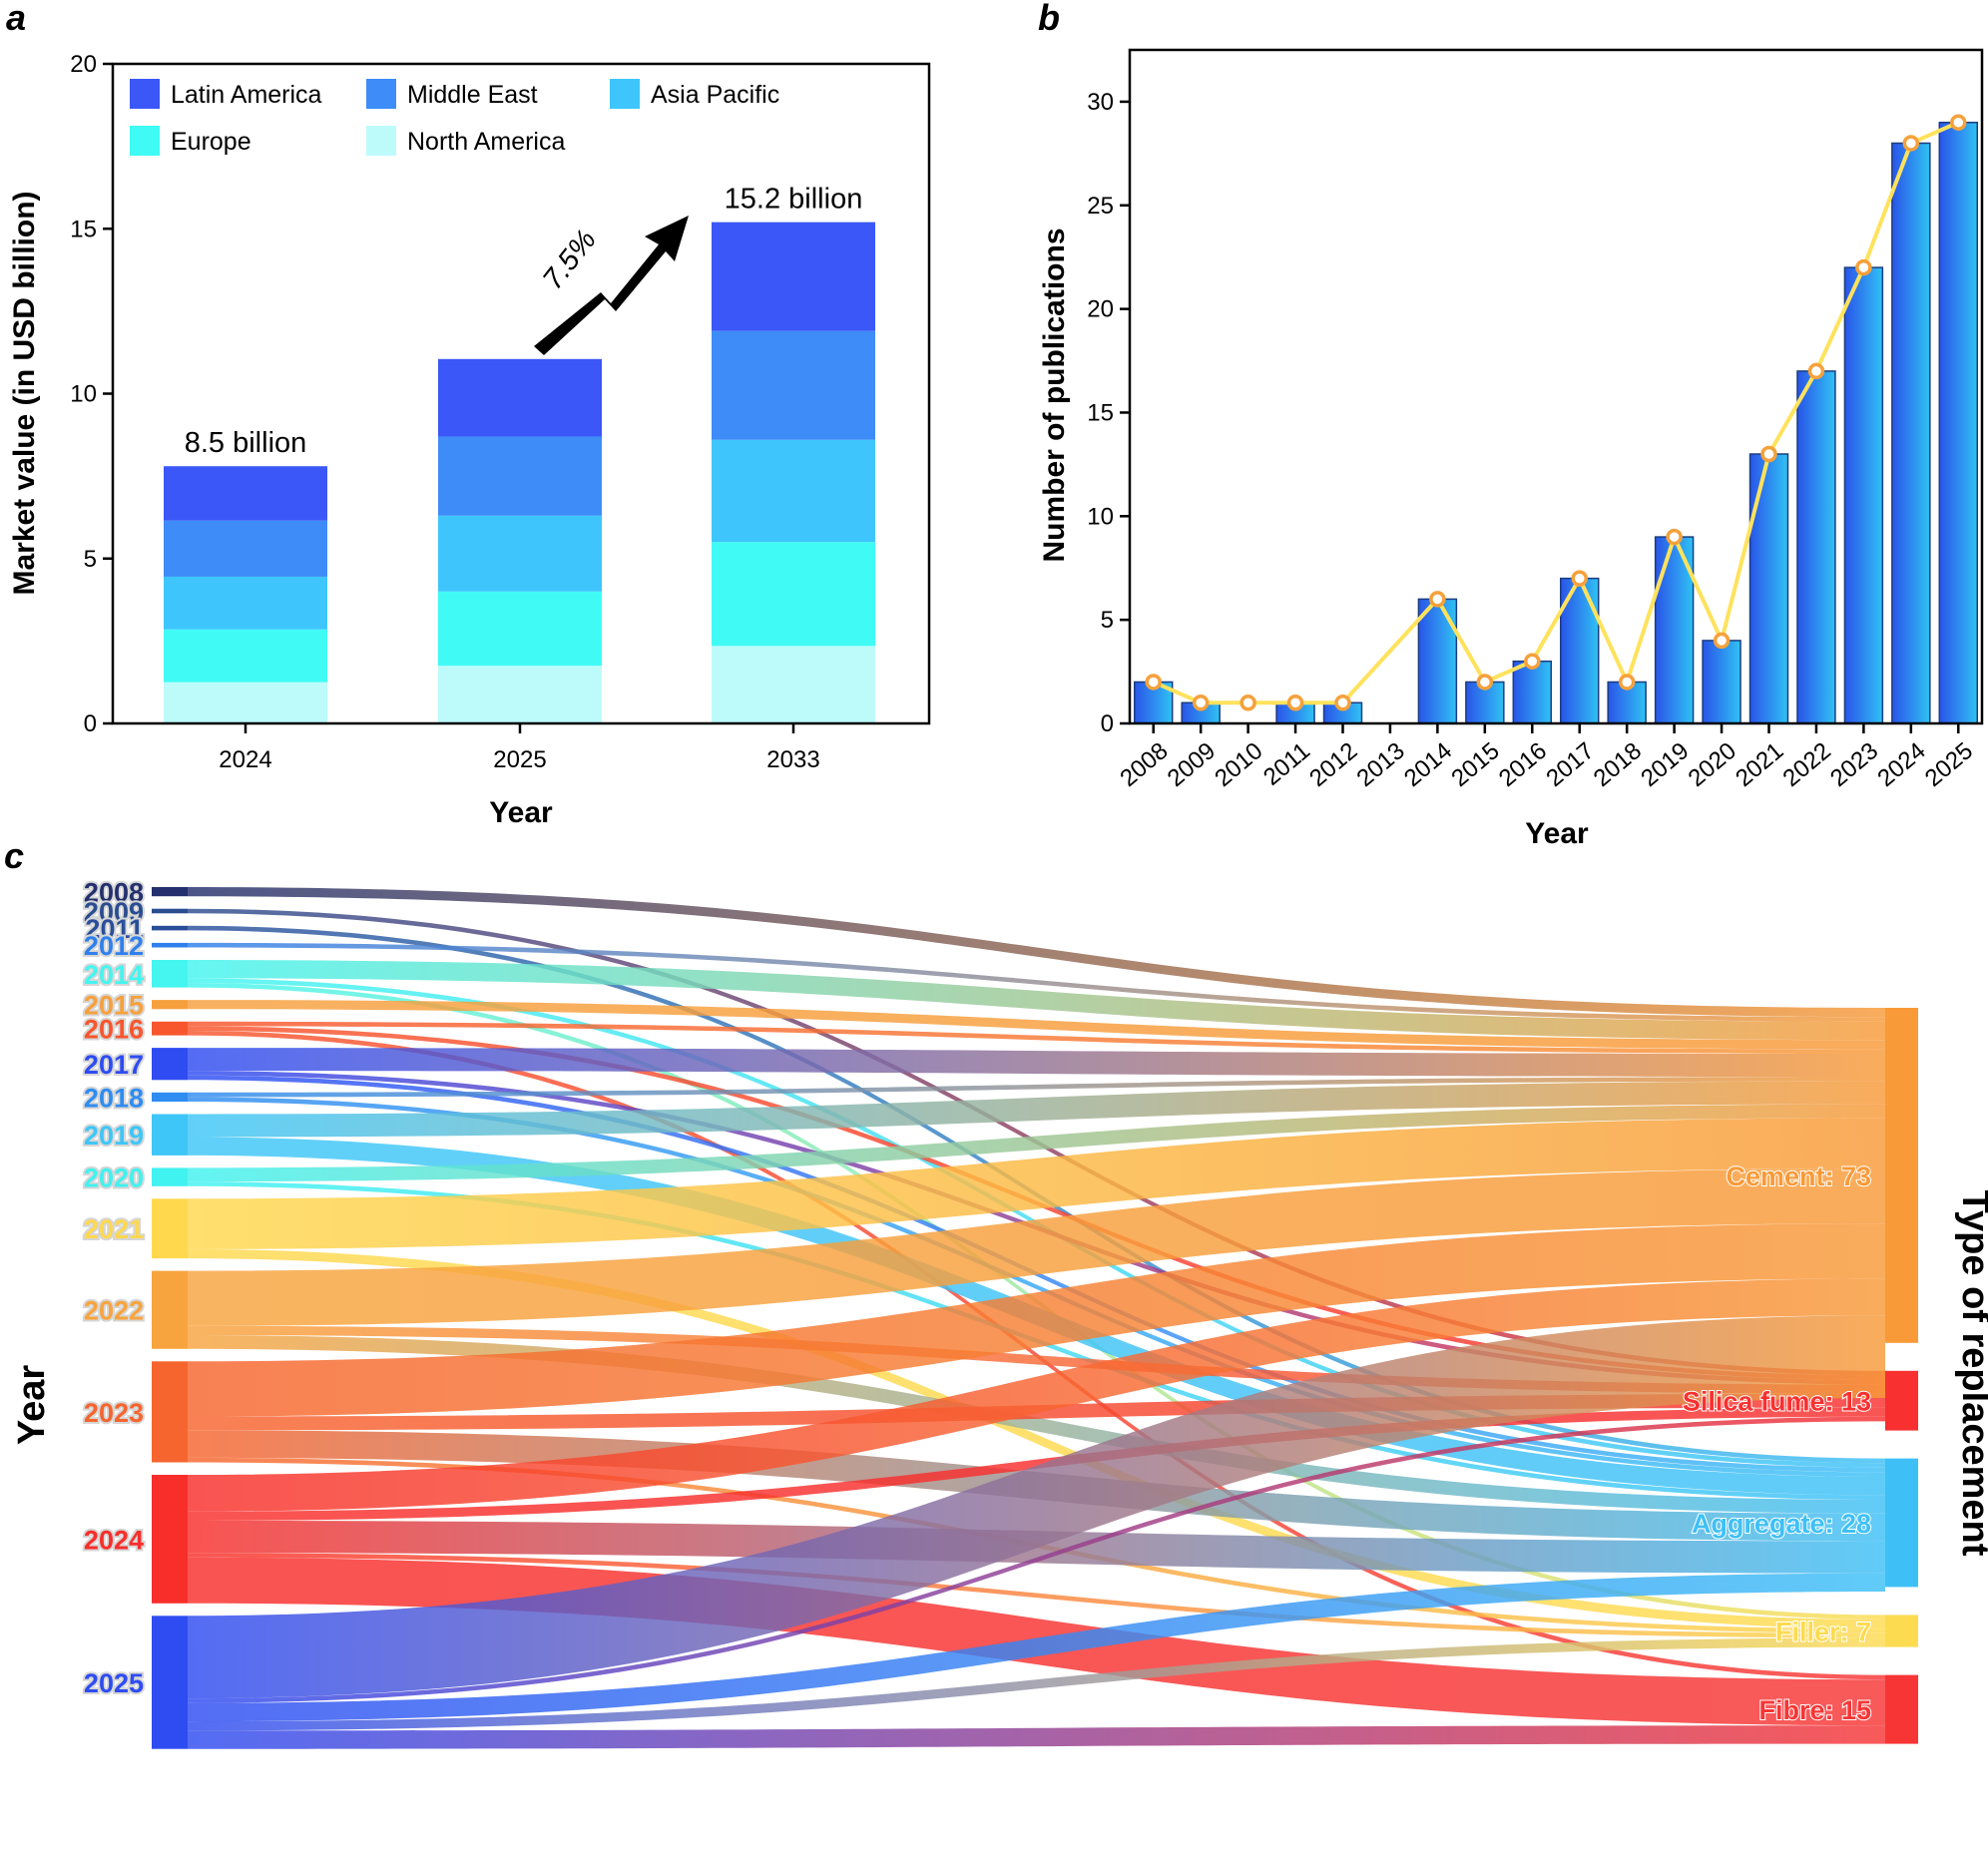 This screenshot has width=1988, height=1854. I want to click on link-2024-cement, so click(1036, 1395).